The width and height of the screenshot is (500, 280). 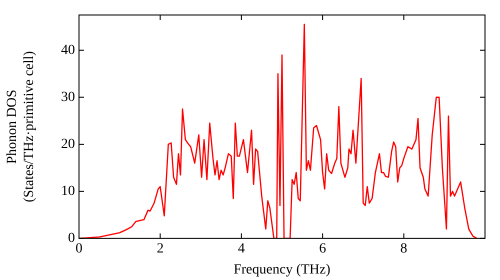 I want to click on x-axis-title: Frequency (THz), so click(x=282, y=270).